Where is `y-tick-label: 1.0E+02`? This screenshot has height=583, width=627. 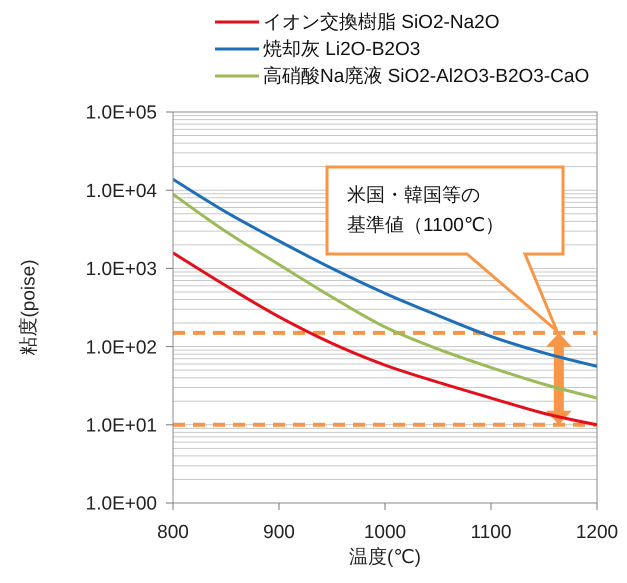
y-tick-label: 1.0E+02 is located at coordinates (121, 347).